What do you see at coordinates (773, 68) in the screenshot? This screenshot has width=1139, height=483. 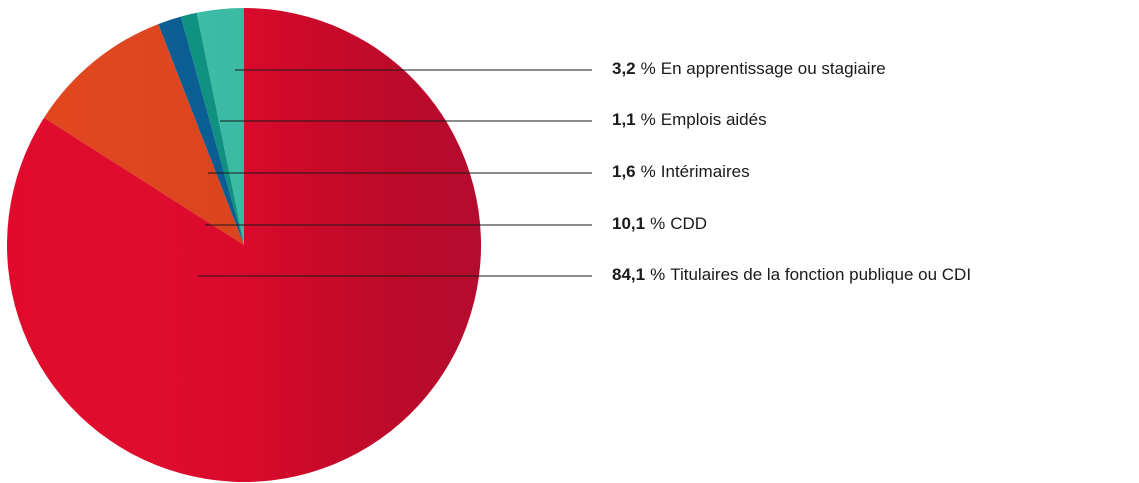 I see `category-label: En apprentissage ou stagiaire` at bounding box center [773, 68].